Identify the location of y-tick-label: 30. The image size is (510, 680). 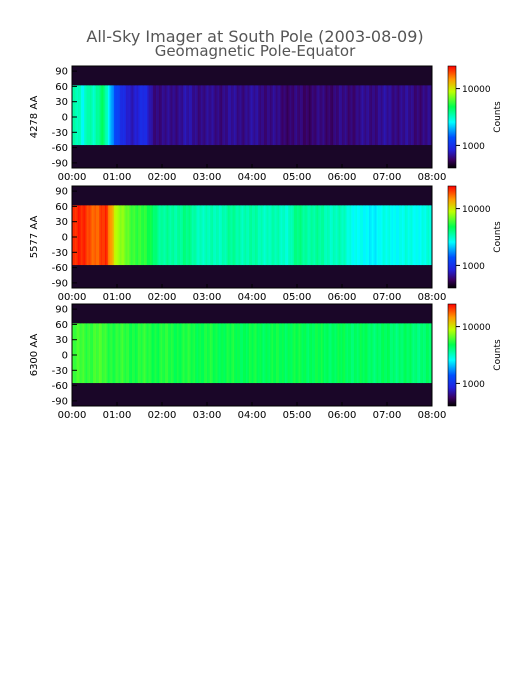
(61, 340).